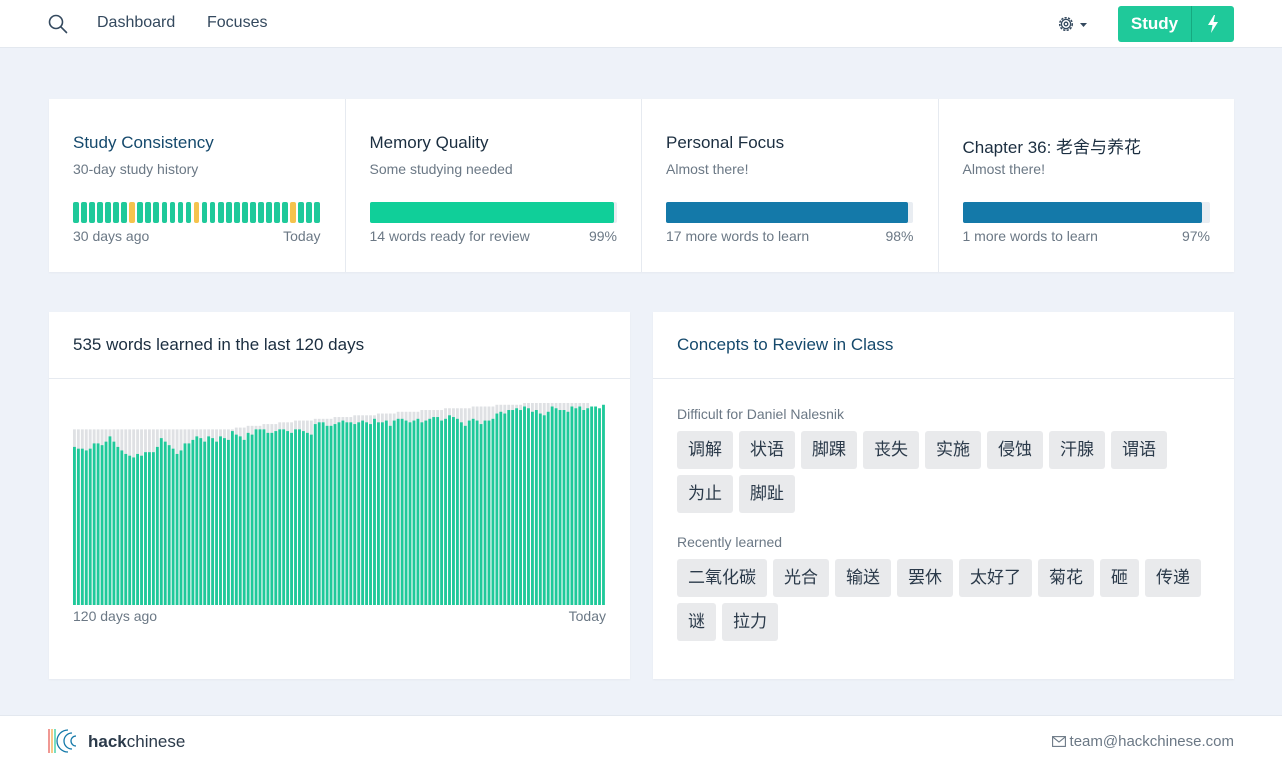 The width and height of the screenshot is (1282, 764). Describe the element at coordinates (891, 450) in the screenshot. I see `word-chip: 丧失` at that location.